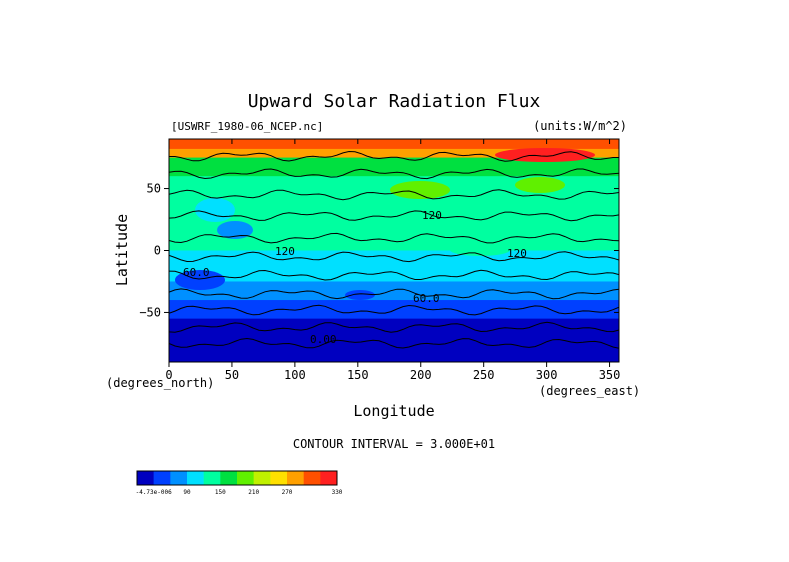 This screenshot has height=562, width=789. What do you see at coordinates (187, 492) in the screenshot?
I see `colorbar-tick-label: 90` at bounding box center [187, 492].